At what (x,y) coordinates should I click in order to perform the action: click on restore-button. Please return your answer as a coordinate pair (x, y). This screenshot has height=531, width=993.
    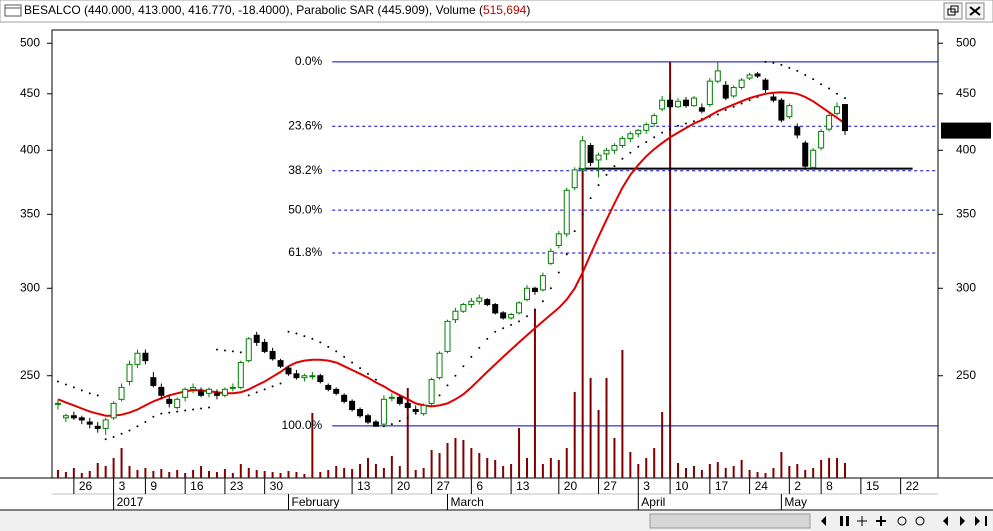
    Looking at the image, I should click on (953, 11).